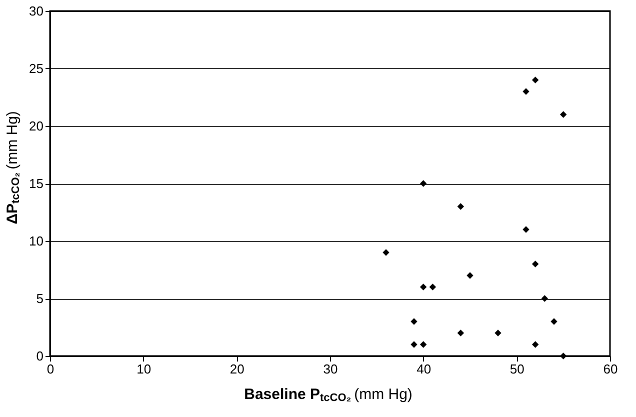 Image resolution: width=636 pixels, height=417 pixels. I want to click on x-tick-label: 20, so click(237, 369).